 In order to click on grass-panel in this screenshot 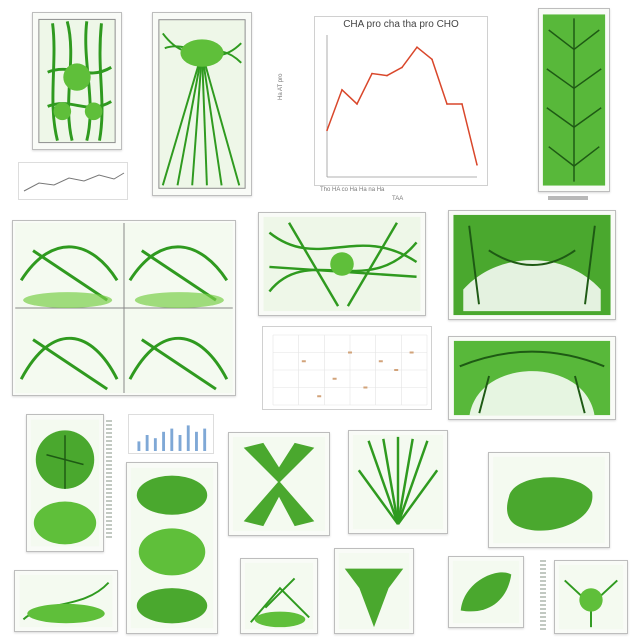, I will do `click(398, 482)`.